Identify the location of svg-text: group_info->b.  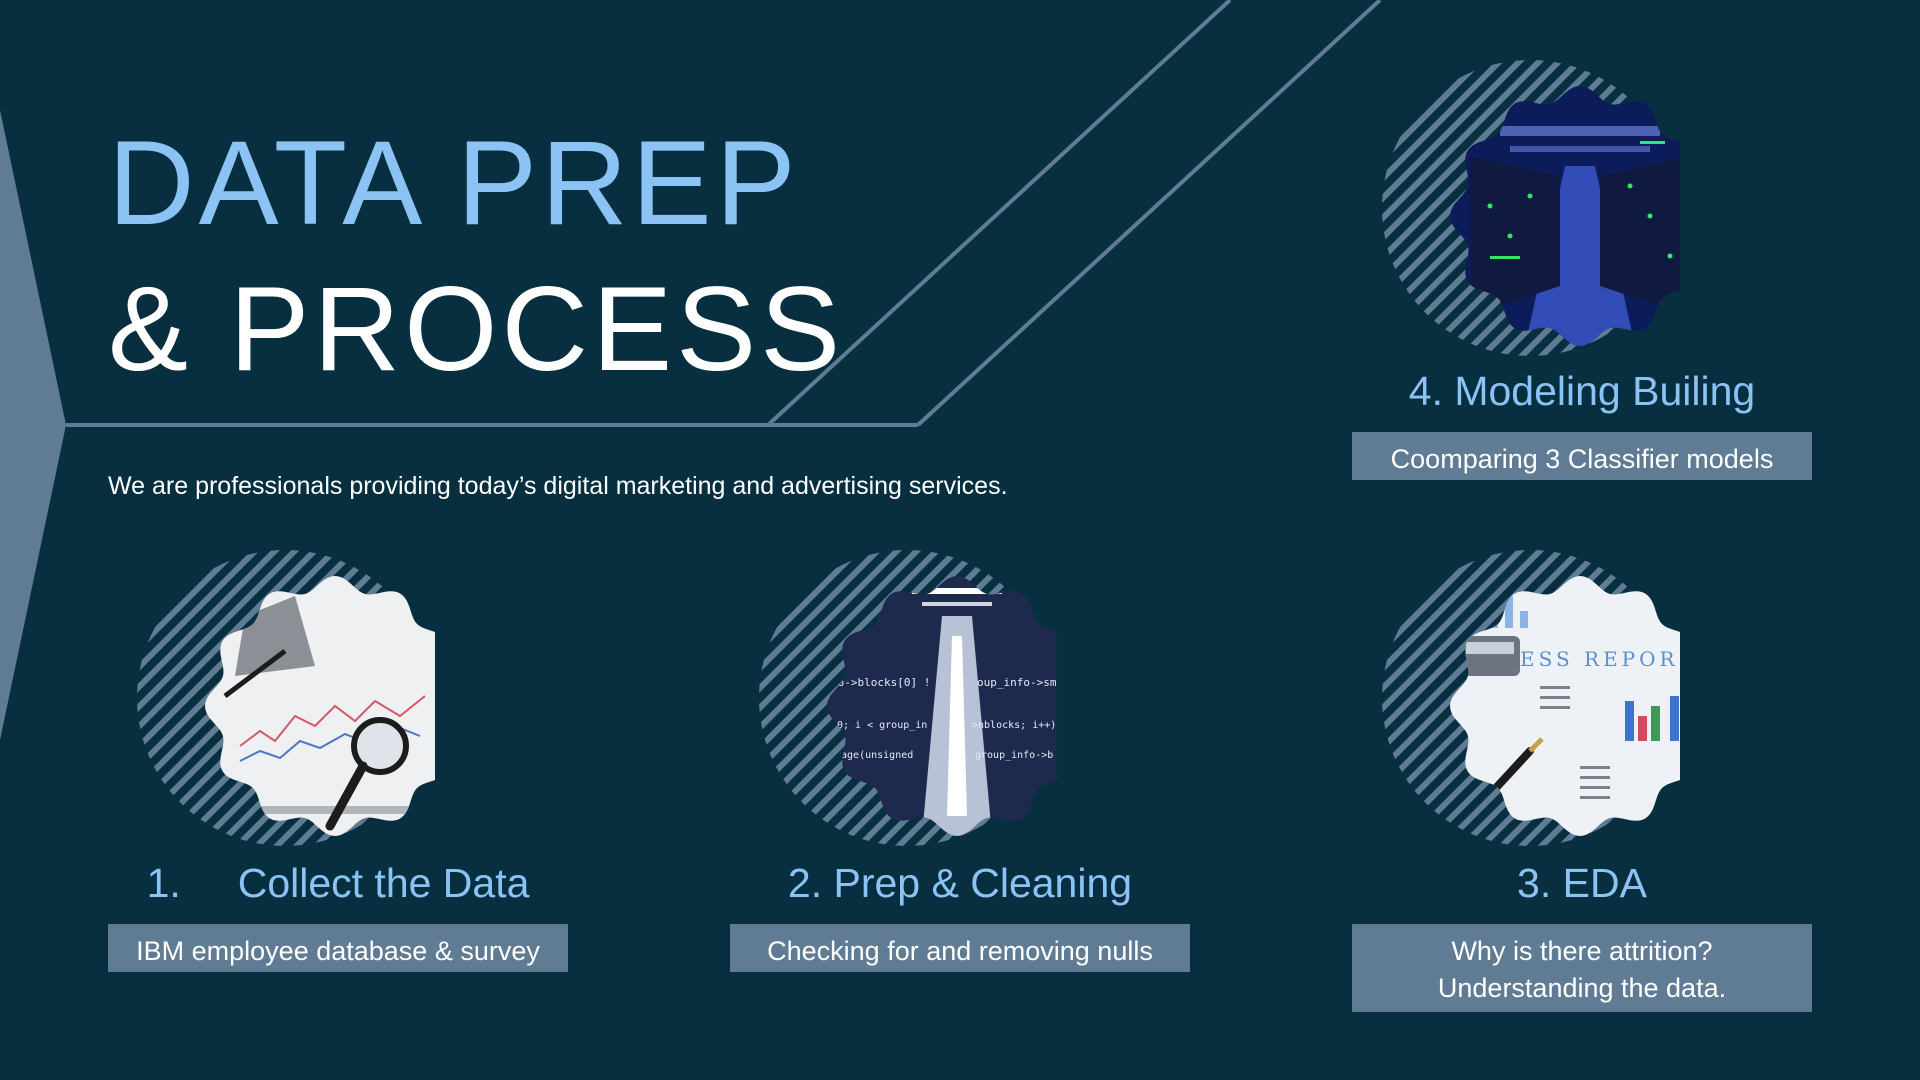
(1014, 755).